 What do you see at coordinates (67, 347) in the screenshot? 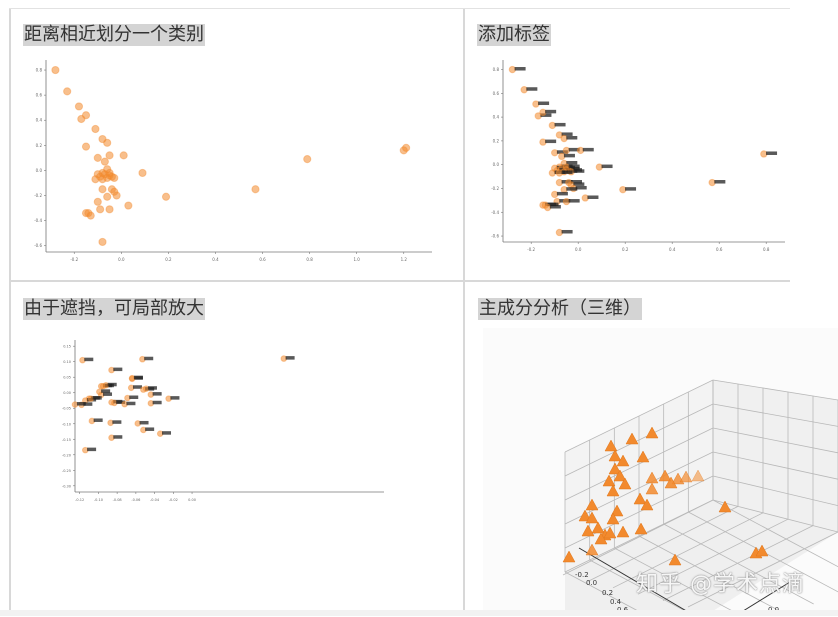
I see `y-tick-label: 0.15` at bounding box center [67, 347].